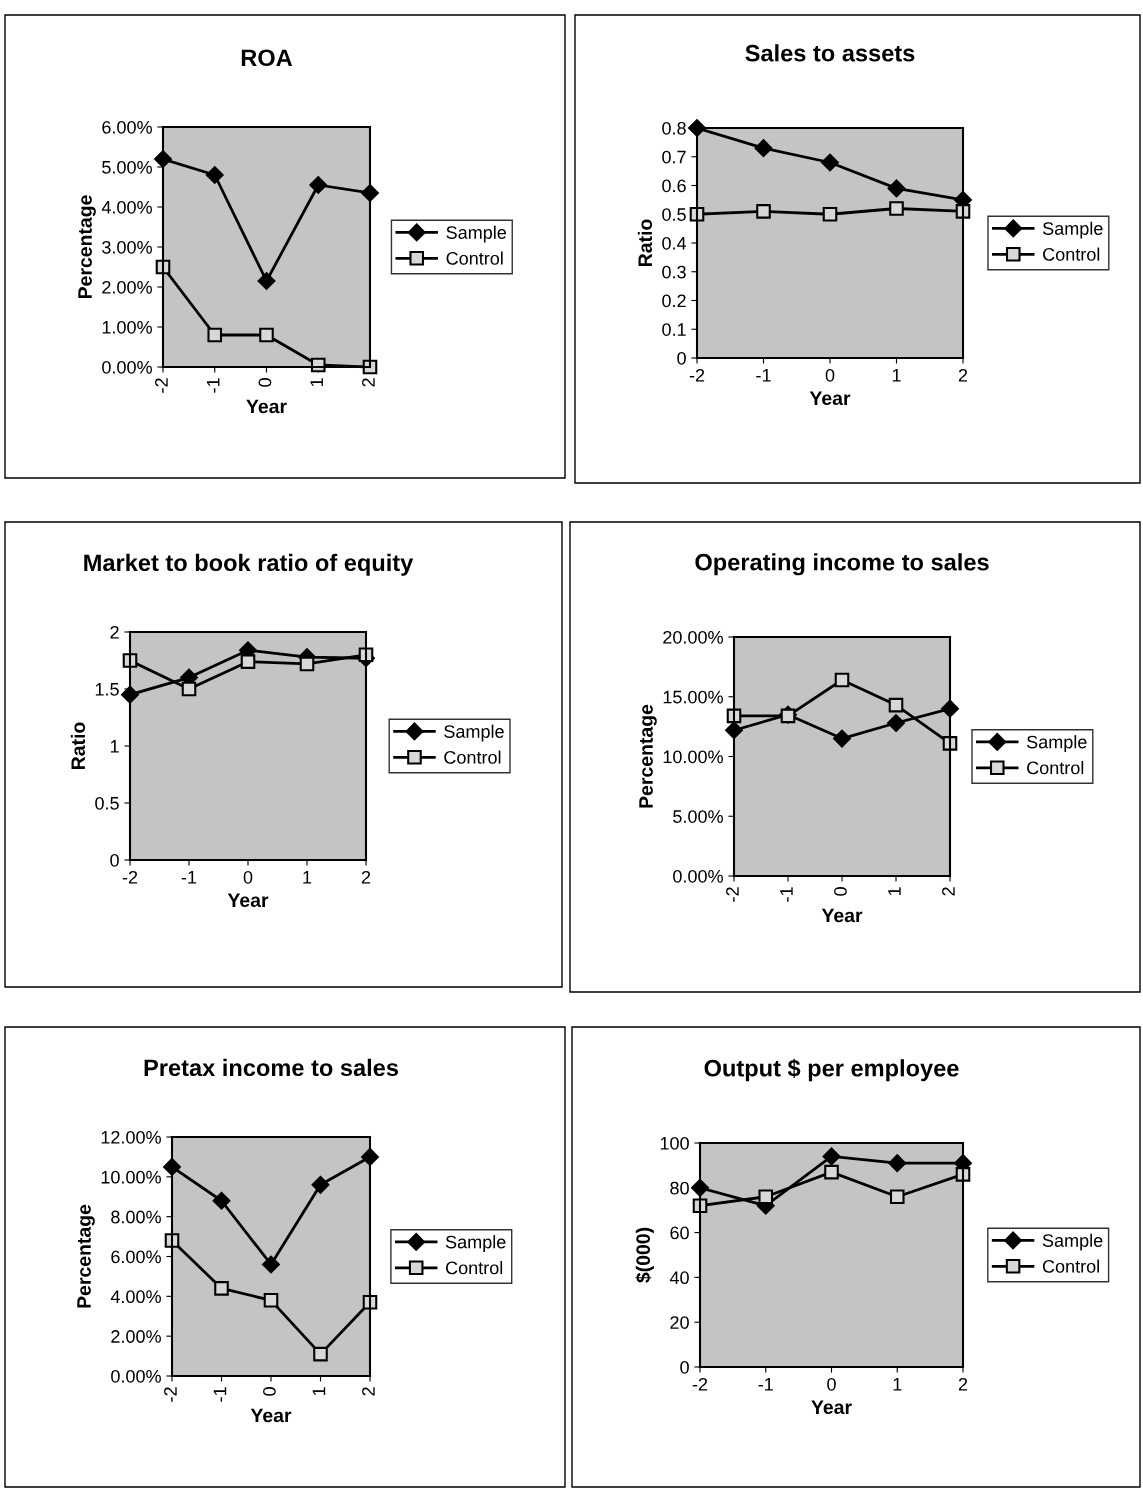  I want to click on y-tick-label: 0.7, so click(674, 157).